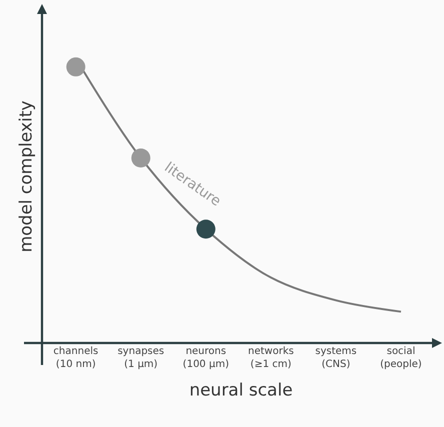 The image size is (444, 427). What do you see at coordinates (271, 358) in the screenshot?
I see `x-tick-label: networks (≥1 cm)` at bounding box center [271, 358].